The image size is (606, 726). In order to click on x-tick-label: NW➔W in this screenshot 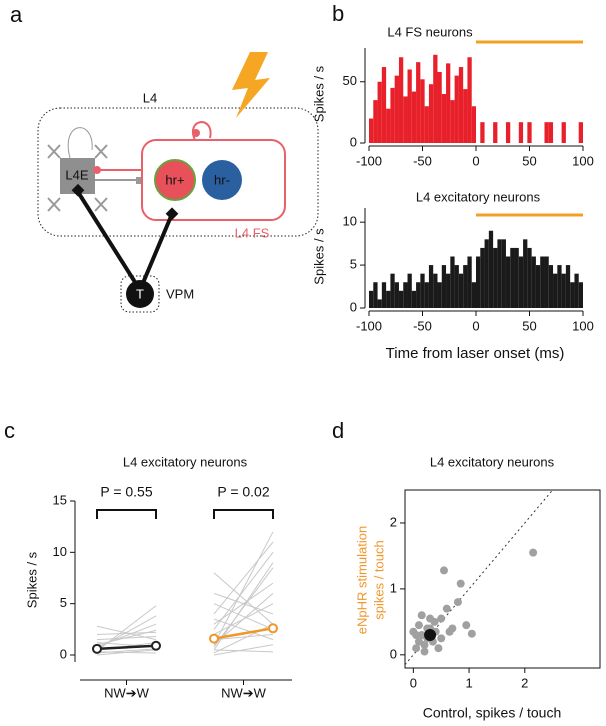, I will do `click(127, 692)`.